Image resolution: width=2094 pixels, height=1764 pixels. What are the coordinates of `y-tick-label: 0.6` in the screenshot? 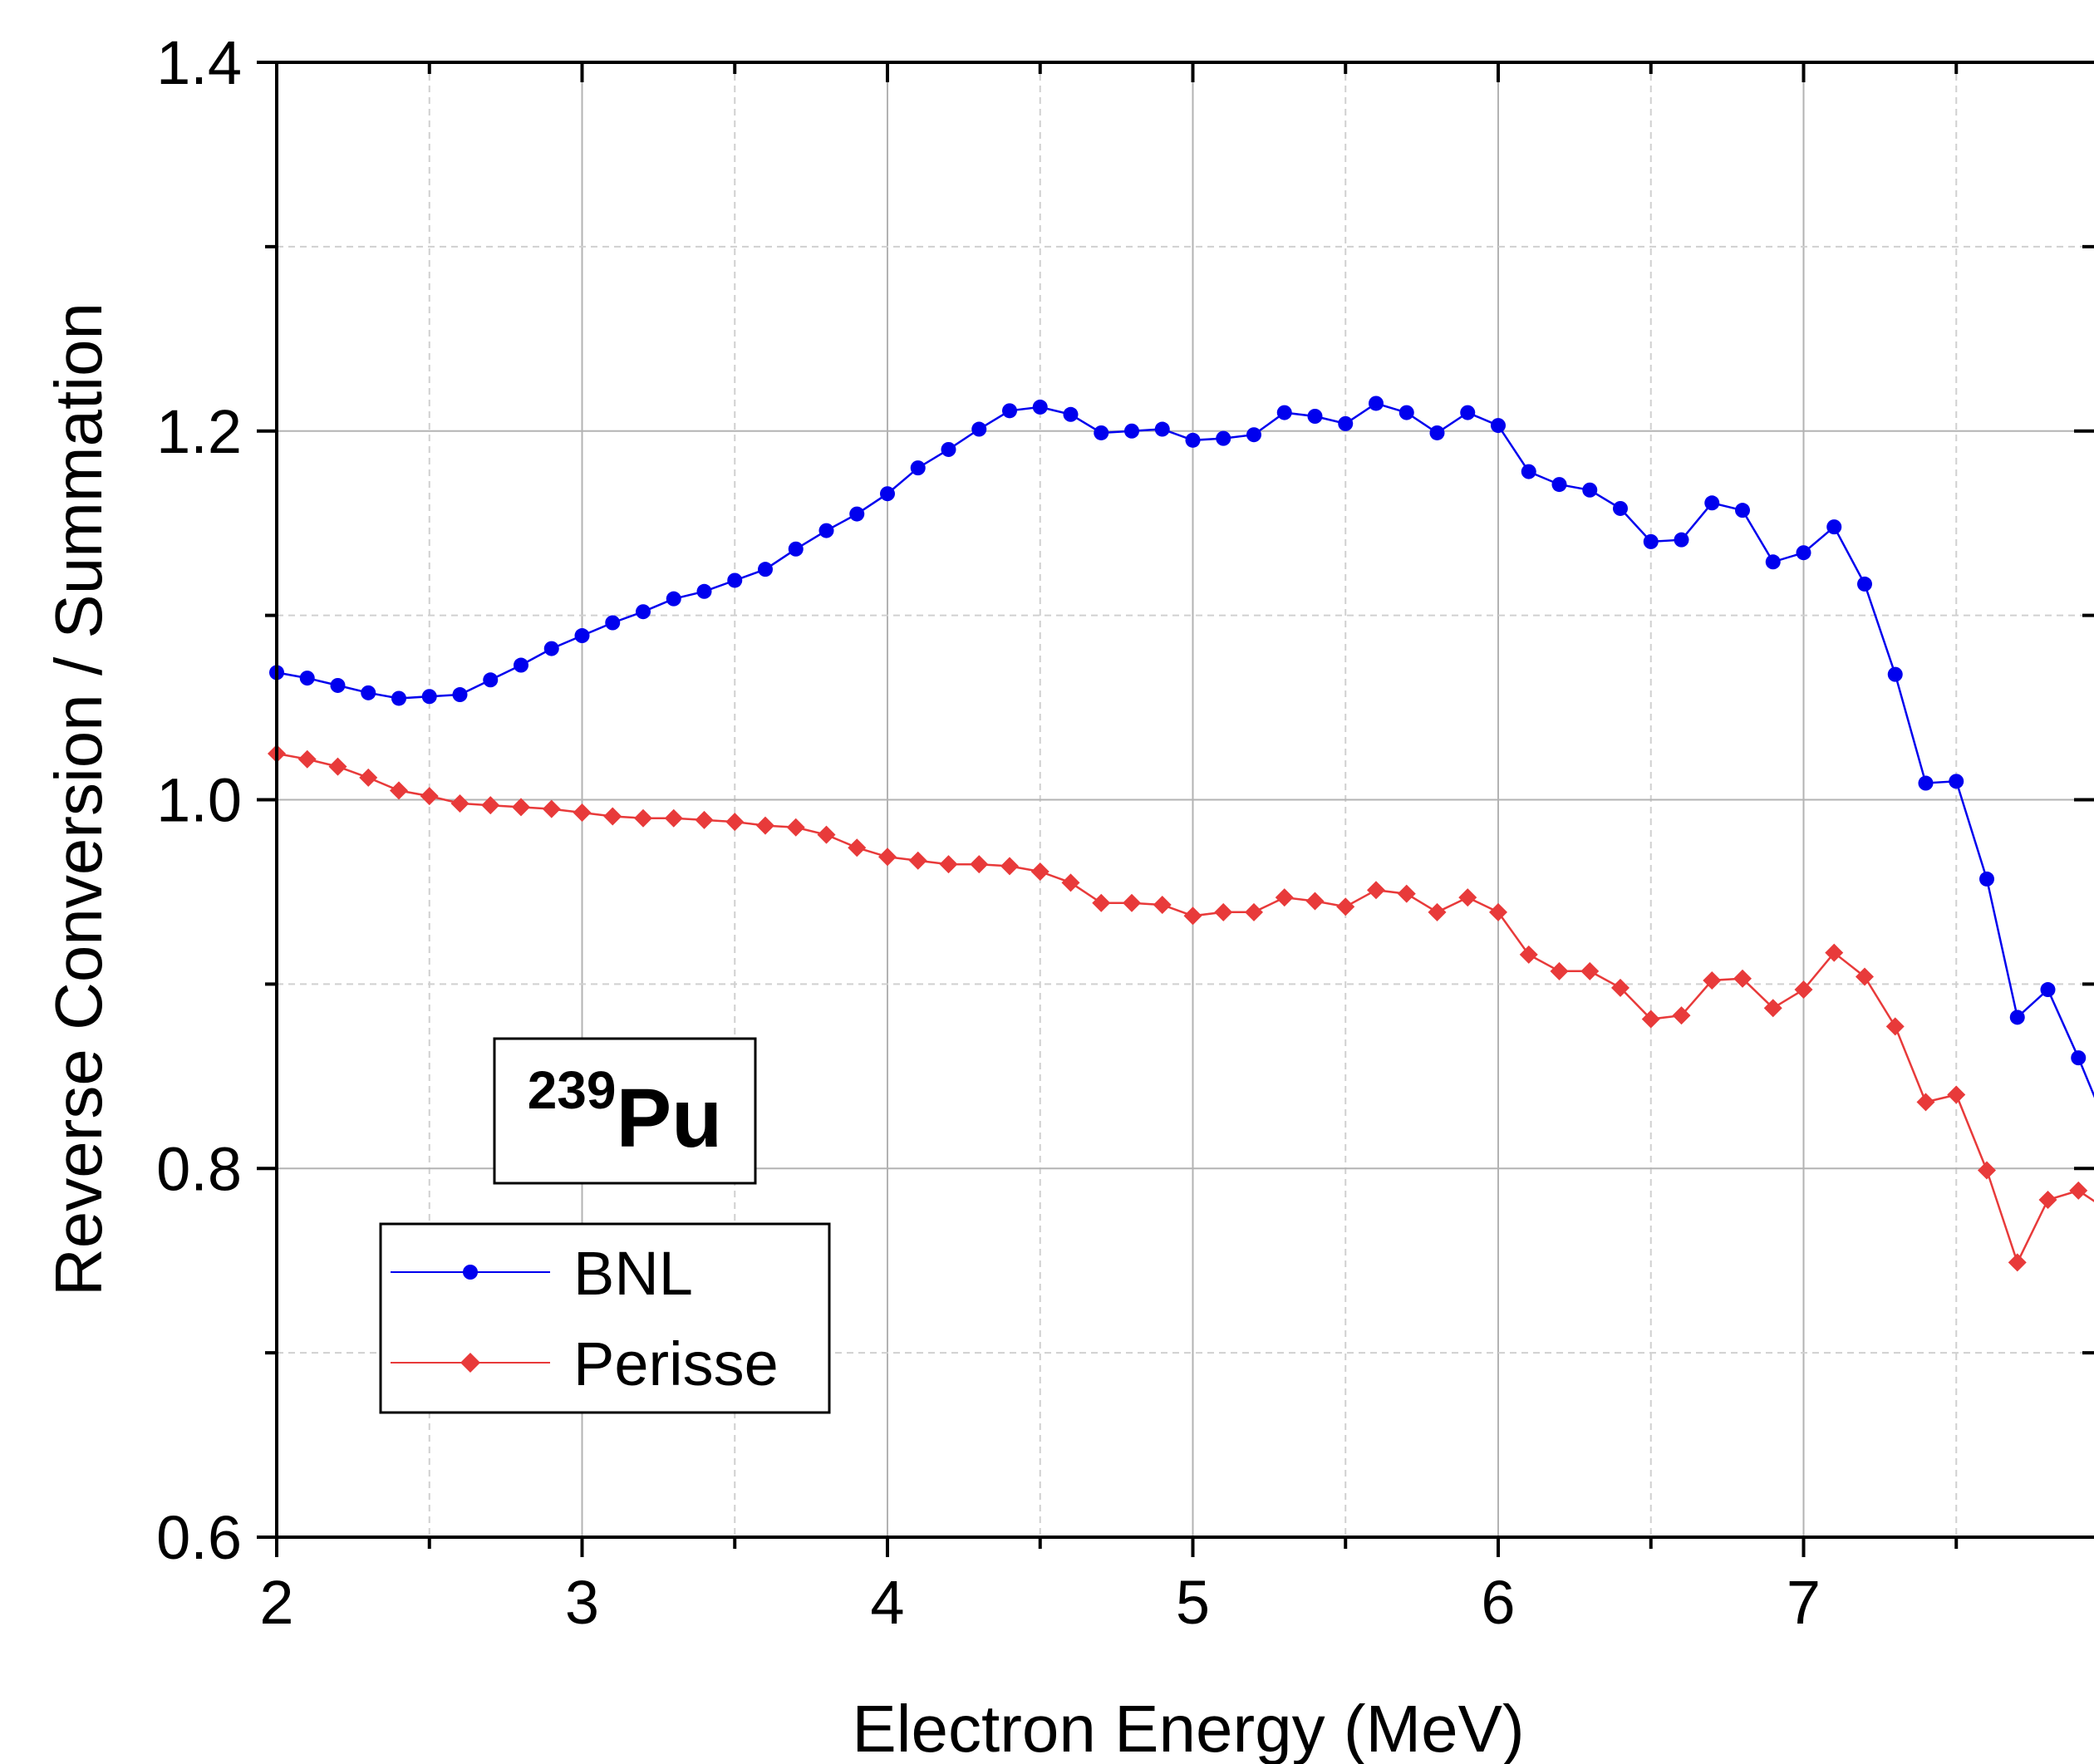 It's located at (199, 1537).